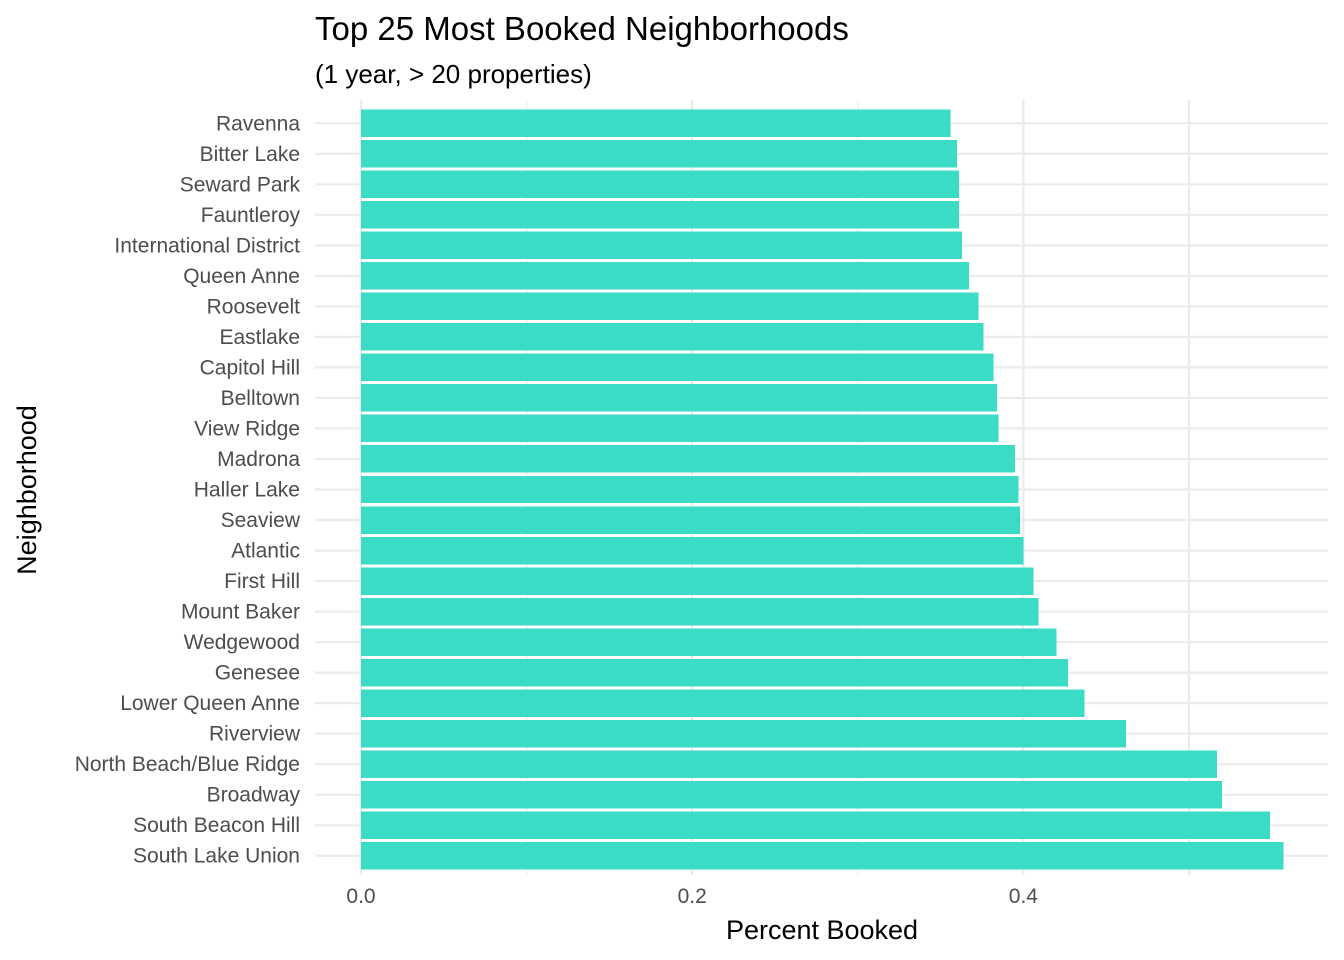  Describe the element at coordinates (265, 551) in the screenshot. I see `y-tick-label: Atlantic` at that location.